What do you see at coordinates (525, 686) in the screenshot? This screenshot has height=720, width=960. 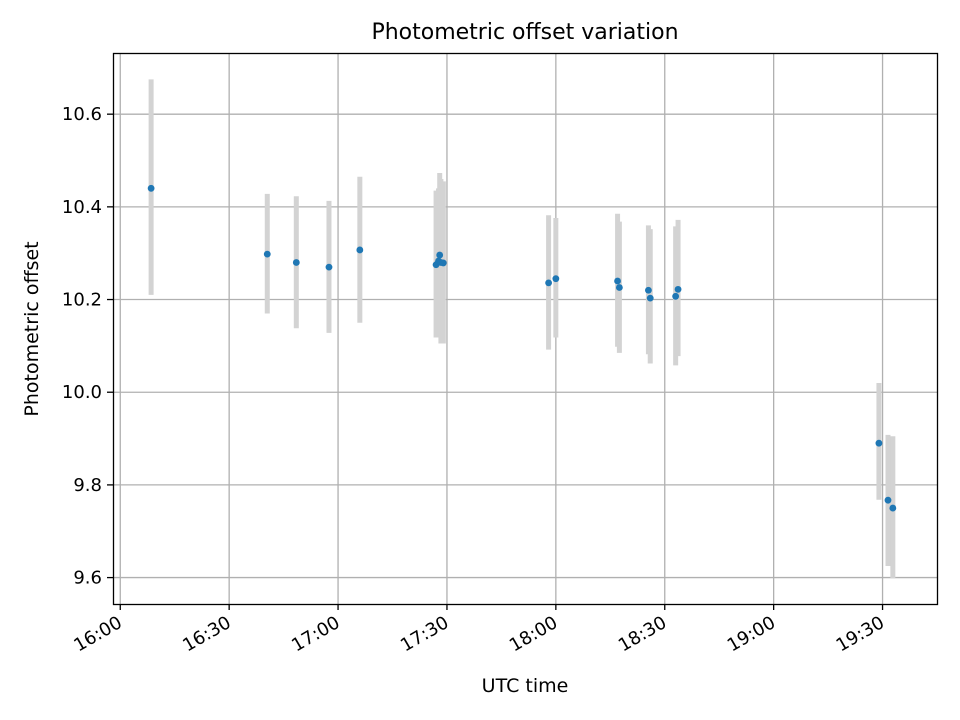 I see `x-axis-title: UTC time` at bounding box center [525, 686].